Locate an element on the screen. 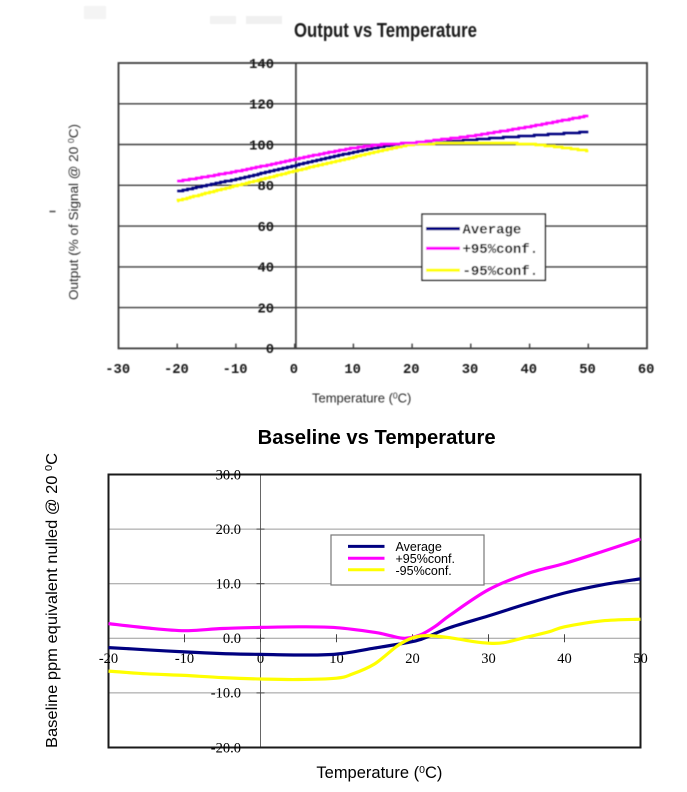 This screenshot has width=687, height=792. svg-text: 20.0 is located at coordinates (228, 530).